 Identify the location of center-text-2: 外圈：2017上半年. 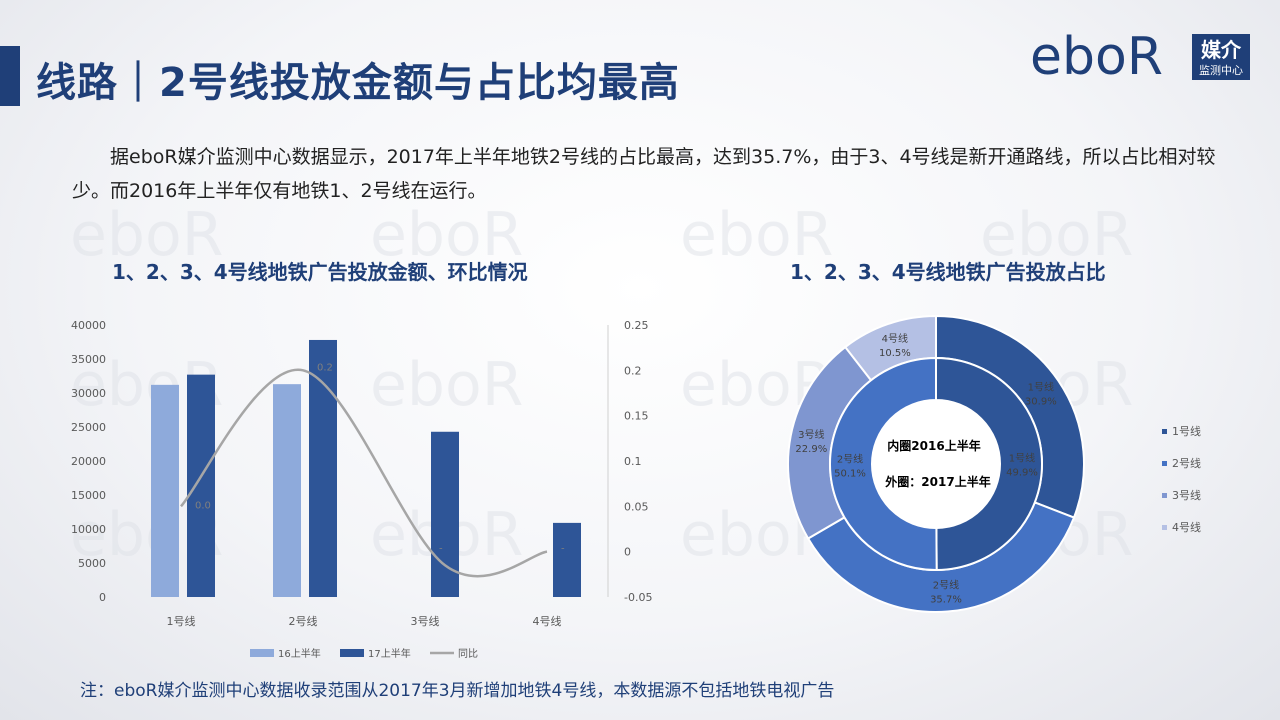
(937, 481).